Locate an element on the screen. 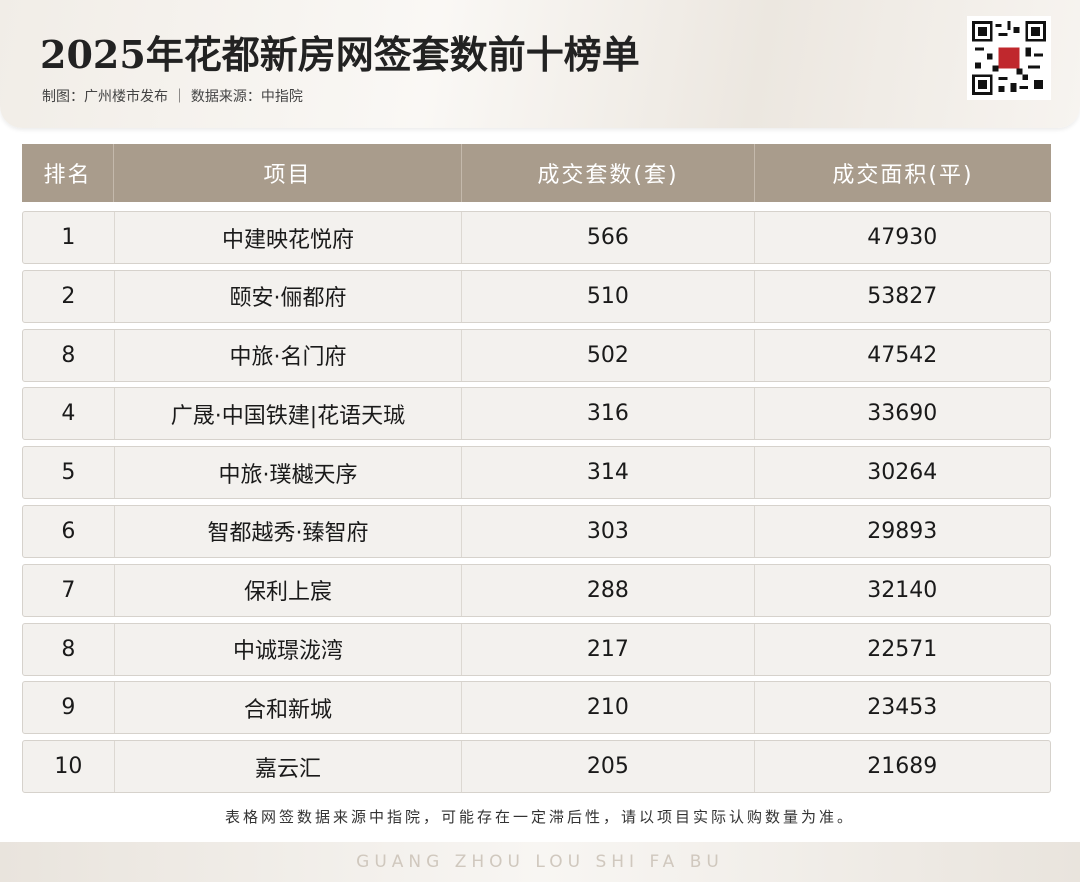 This screenshot has width=1080, height=889. subtitle: 制图：广州楼市发布 ｜ 数据来源：中指院 is located at coordinates (172, 97).